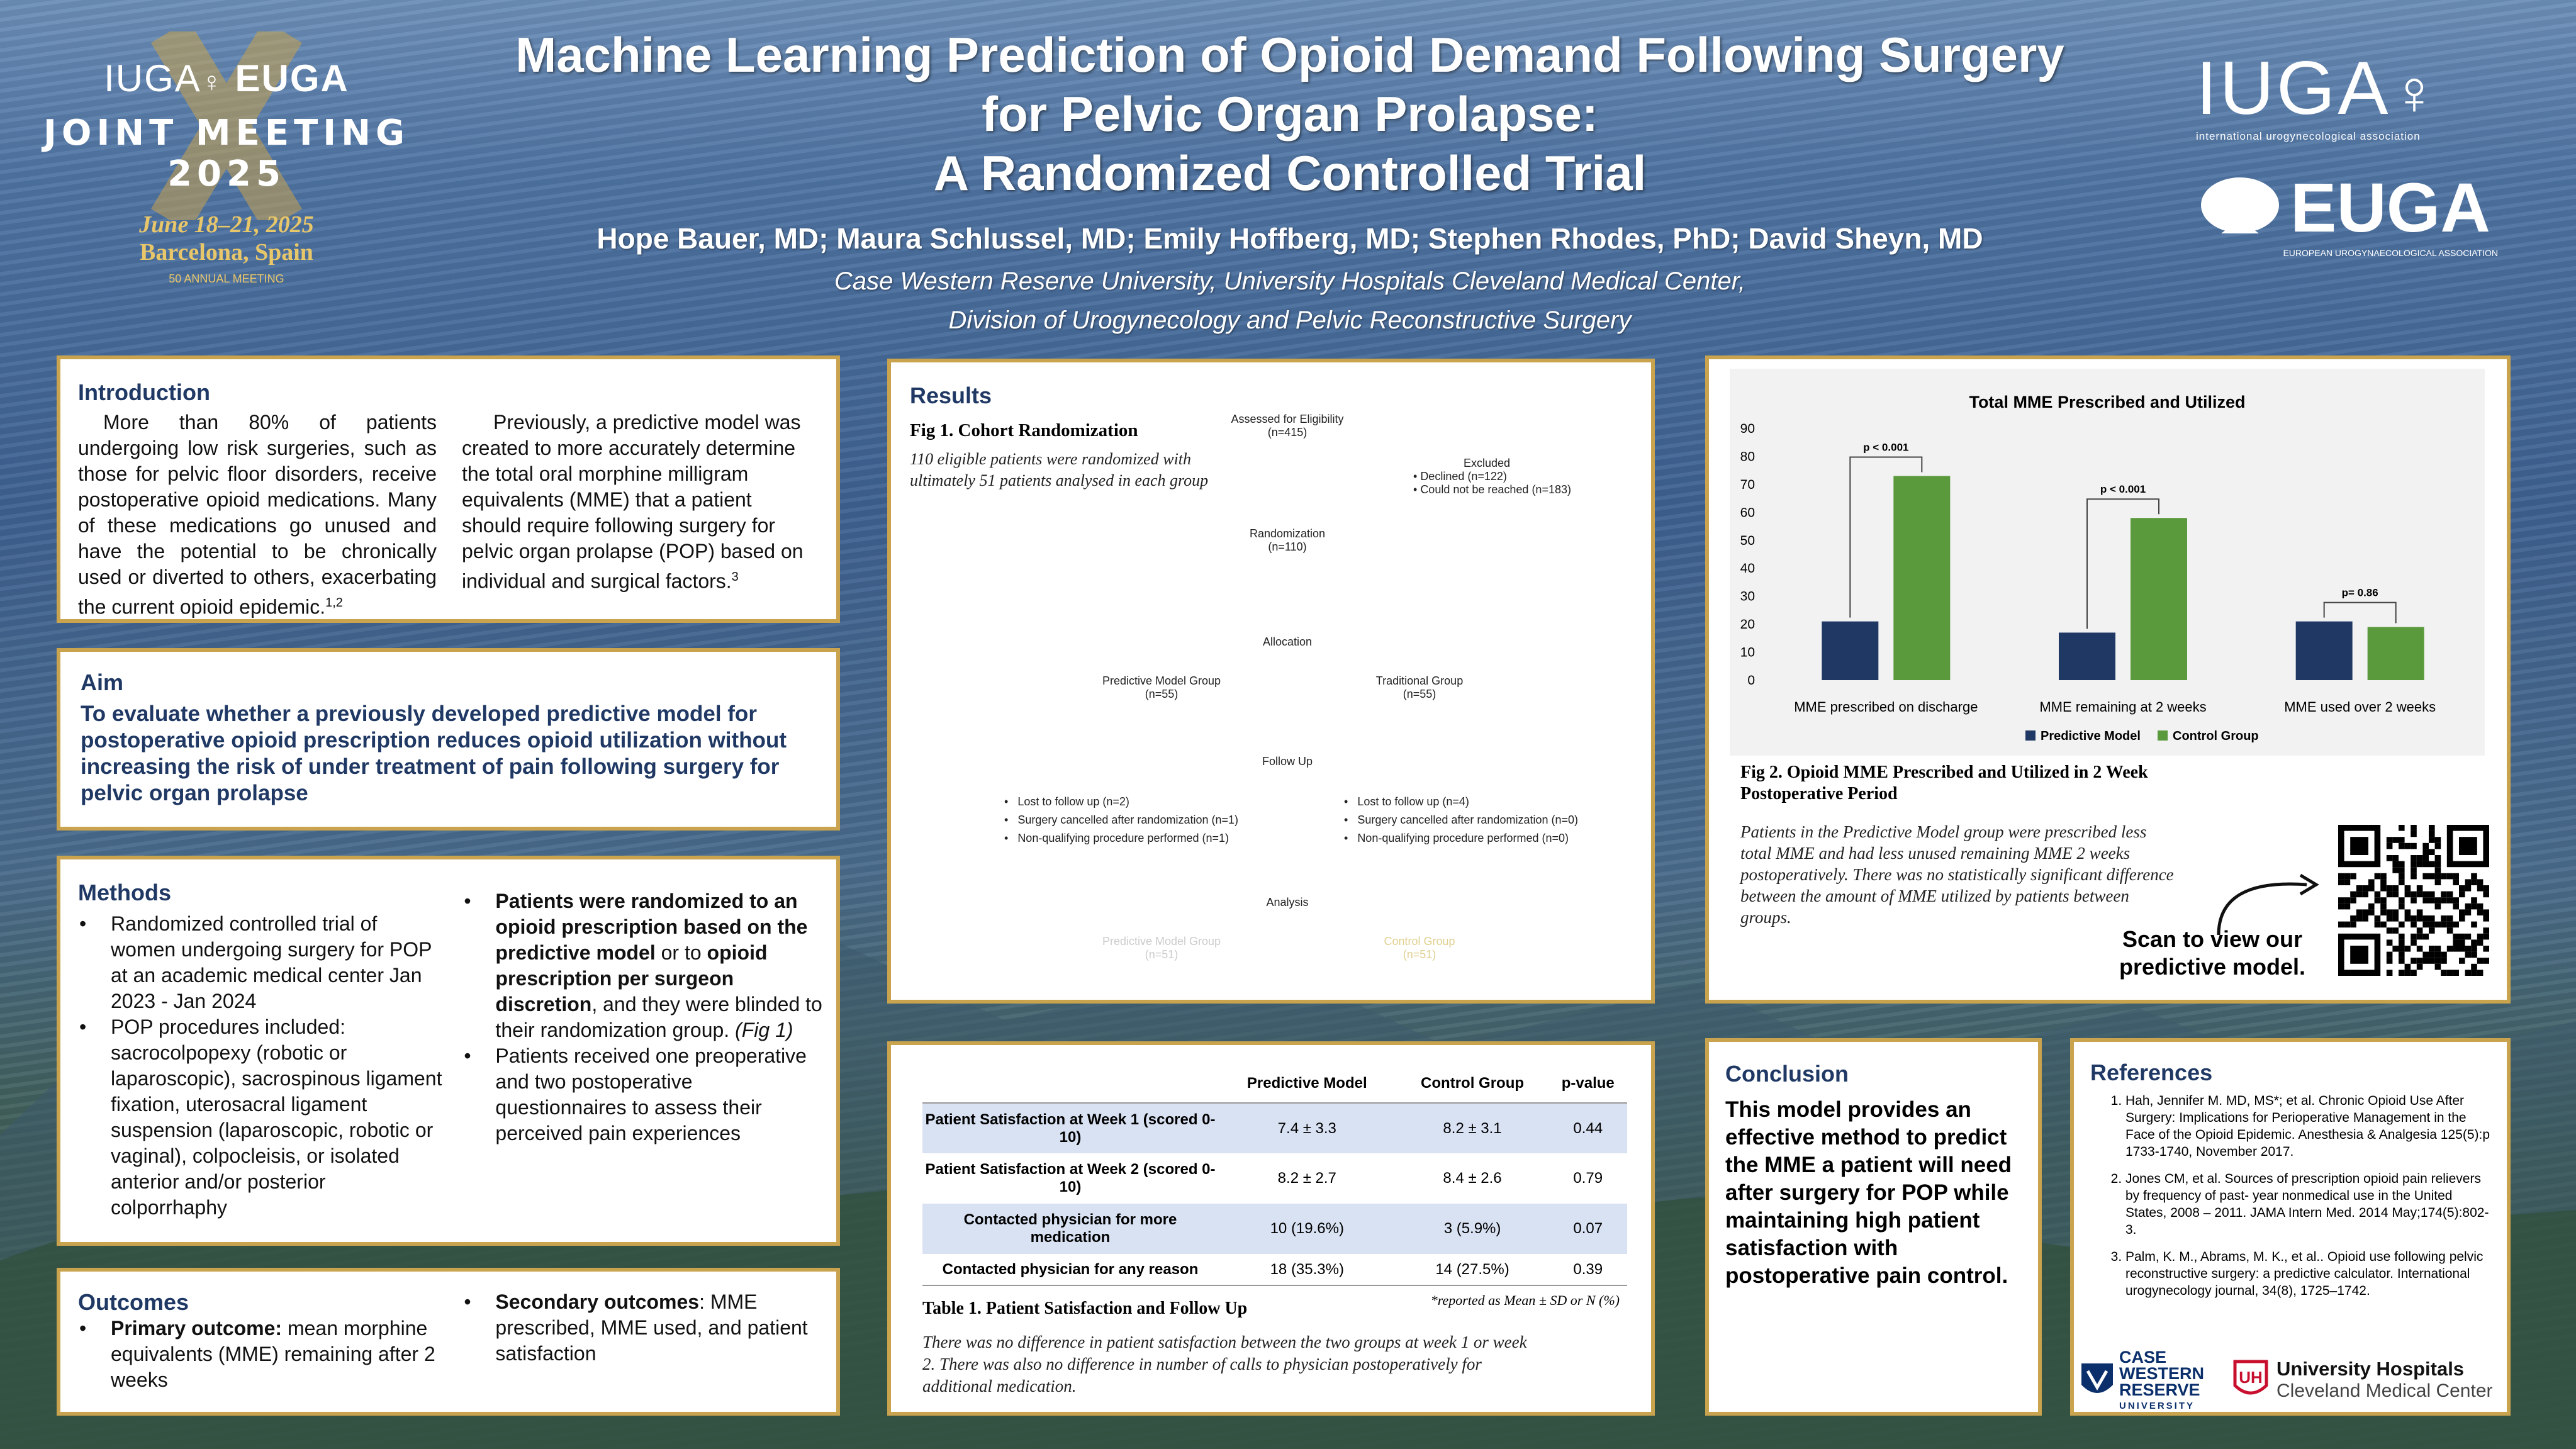  What do you see at coordinates (2212, 953) in the screenshot?
I see `scan-text: Scan to view our predictive model.` at bounding box center [2212, 953].